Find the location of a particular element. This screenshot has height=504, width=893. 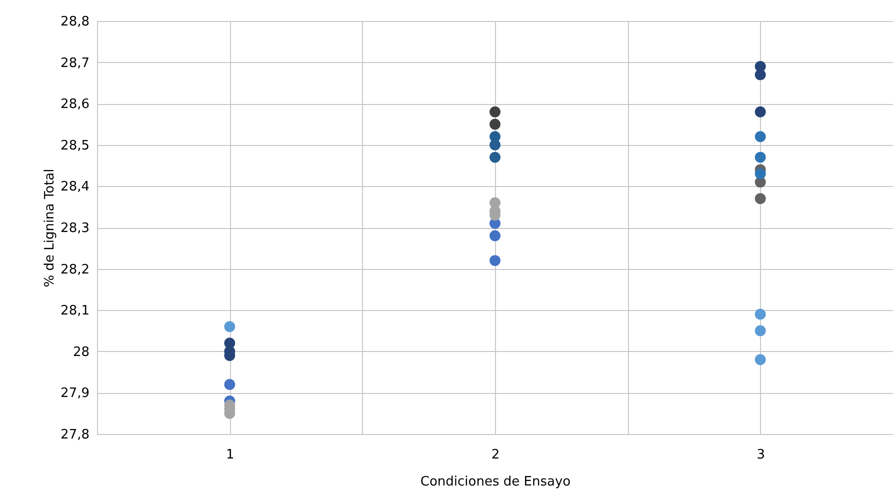

y-tick-label: 28,1 is located at coordinates (75, 311).